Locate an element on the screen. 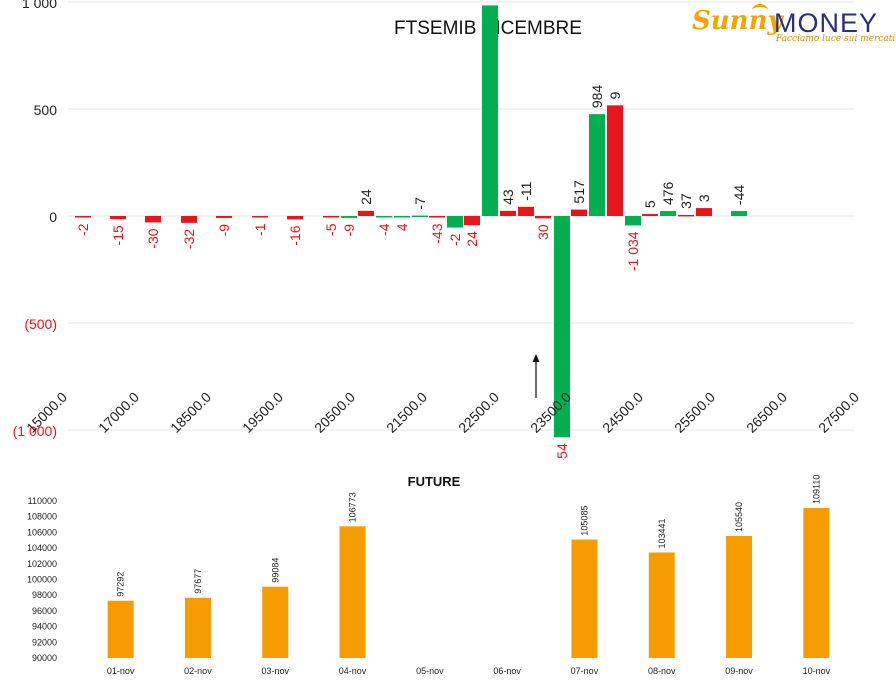 The image size is (896, 693). data-label: -1 is located at coordinates (260, 229).